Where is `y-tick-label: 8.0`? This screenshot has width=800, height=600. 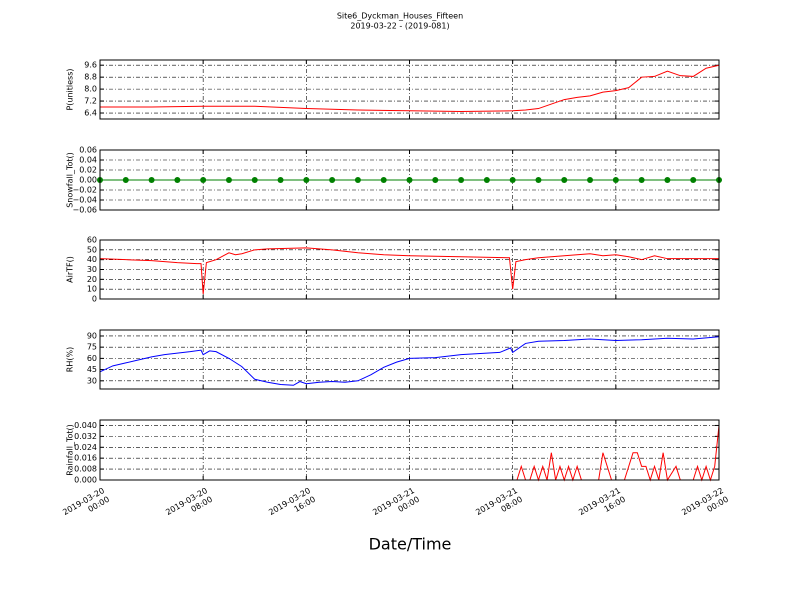
y-tick-label: 8.0 is located at coordinates (90, 89).